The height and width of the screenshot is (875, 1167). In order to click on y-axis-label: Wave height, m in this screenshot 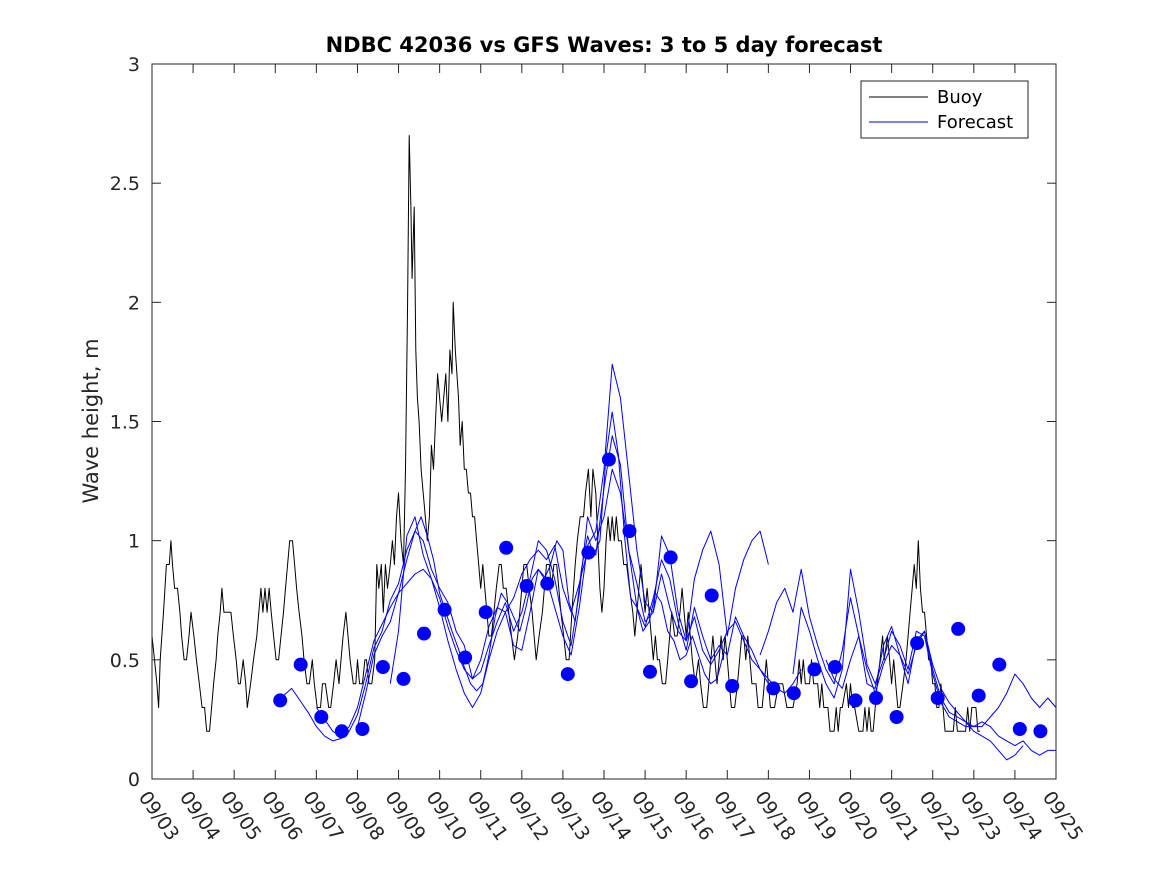, I will do `click(91, 420)`.